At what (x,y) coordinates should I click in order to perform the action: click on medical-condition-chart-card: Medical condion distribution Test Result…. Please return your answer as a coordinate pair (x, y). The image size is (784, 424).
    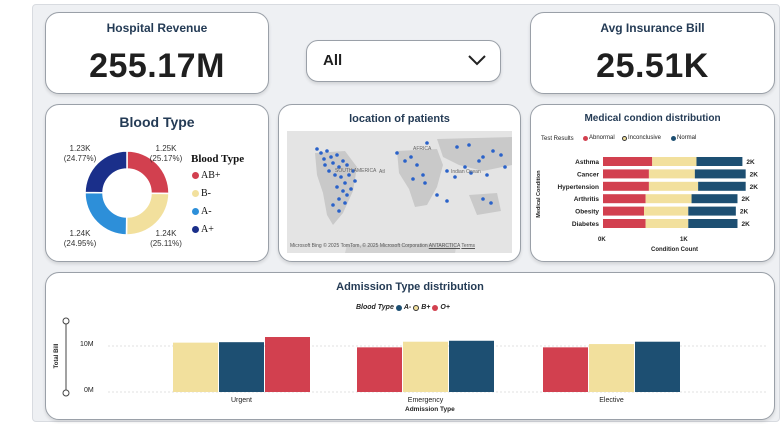
    Looking at the image, I should click on (652, 183).